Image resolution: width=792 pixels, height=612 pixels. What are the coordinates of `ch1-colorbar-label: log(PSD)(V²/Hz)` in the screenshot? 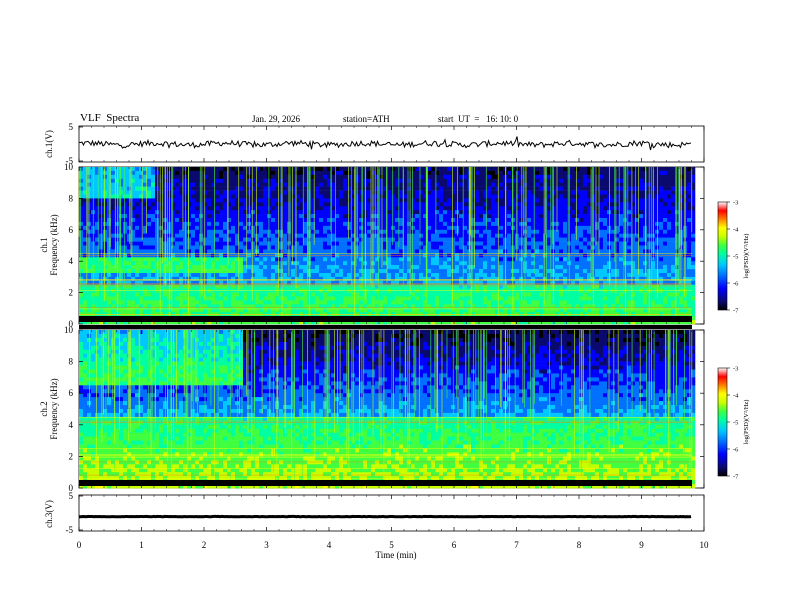 It's located at (746, 256).